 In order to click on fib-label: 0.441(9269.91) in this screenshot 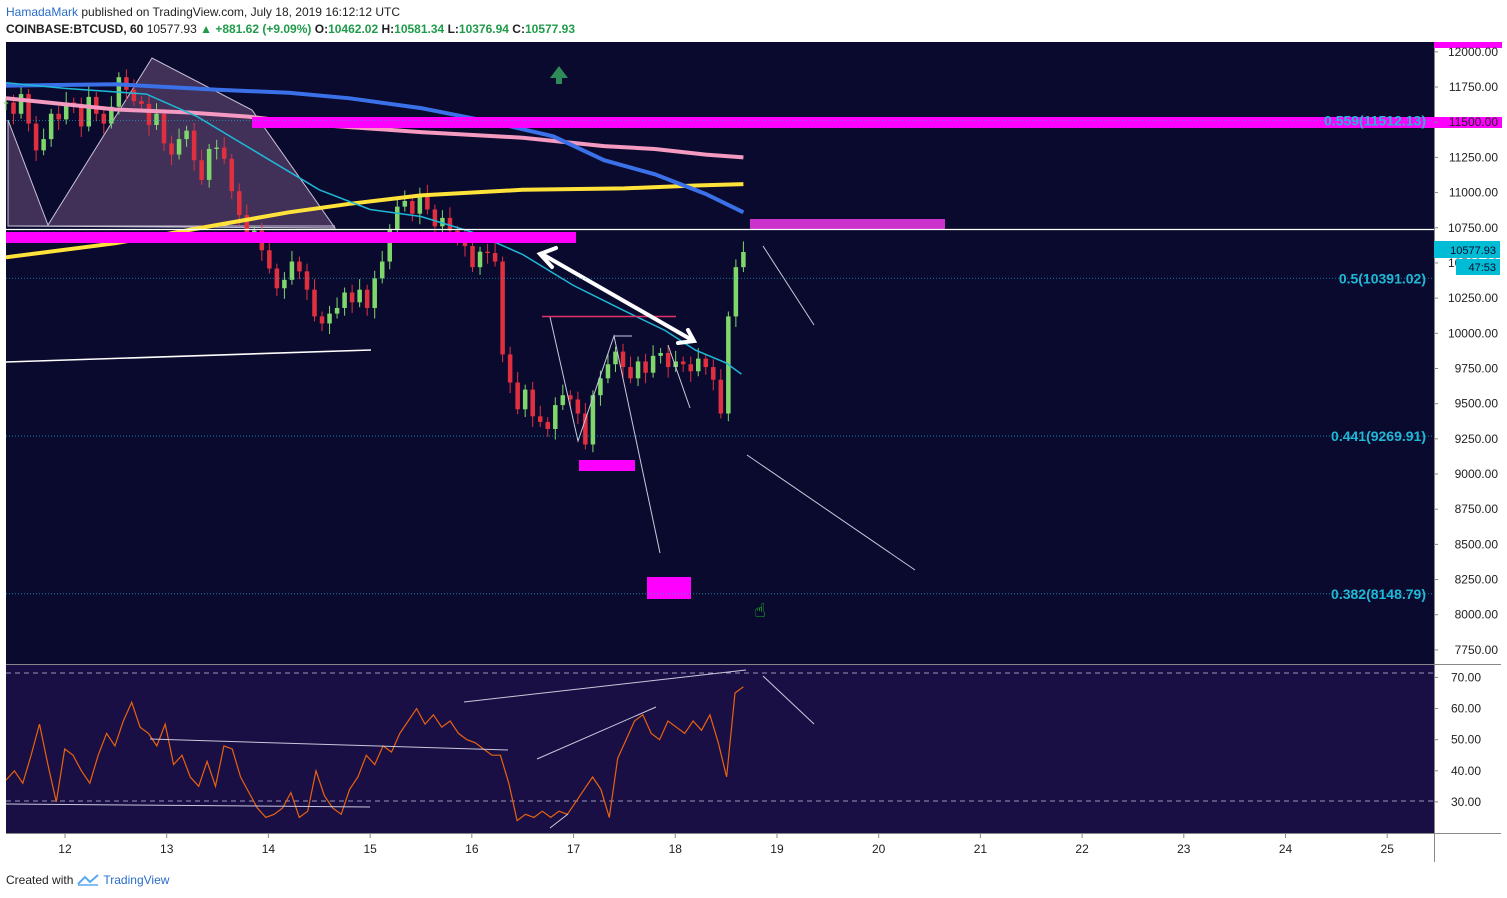, I will do `click(1378, 436)`.